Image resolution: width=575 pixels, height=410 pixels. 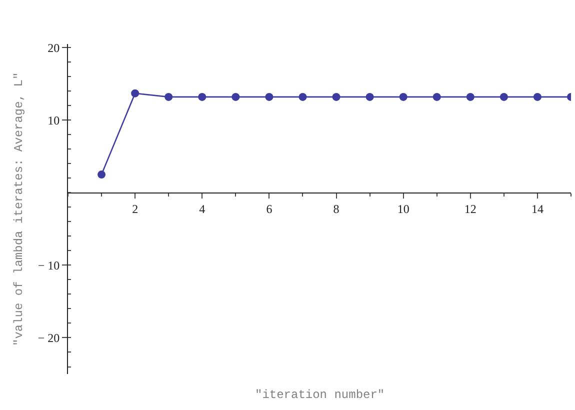 I want to click on y-tick-label: 20, so click(x=54, y=47).